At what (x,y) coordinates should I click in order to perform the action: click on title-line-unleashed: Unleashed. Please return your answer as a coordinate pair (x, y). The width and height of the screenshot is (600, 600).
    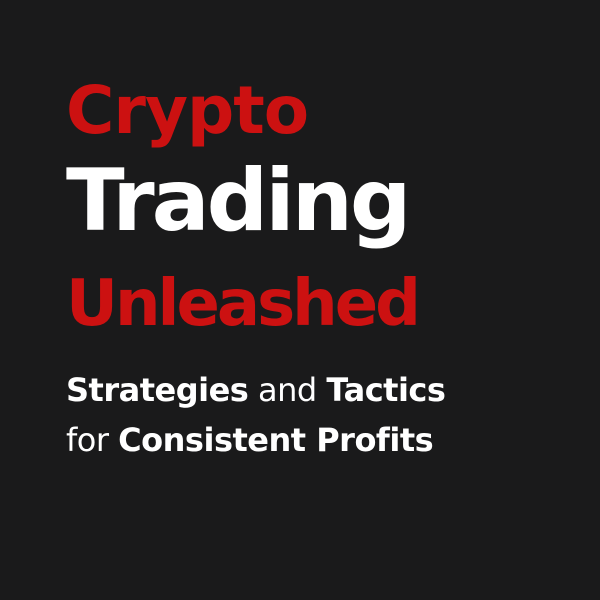
    Looking at the image, I should click on (243, 304).